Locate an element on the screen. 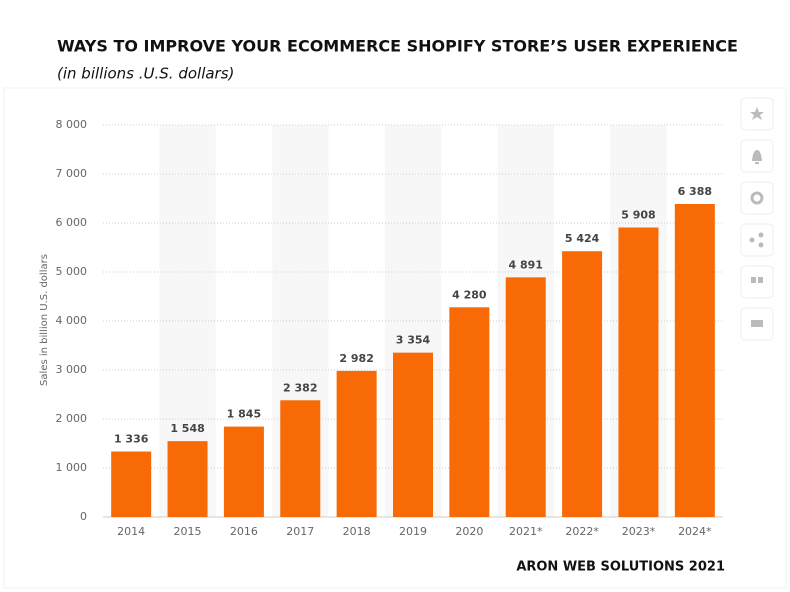  data-label: 1 548 is located at coordinates (187, 428).